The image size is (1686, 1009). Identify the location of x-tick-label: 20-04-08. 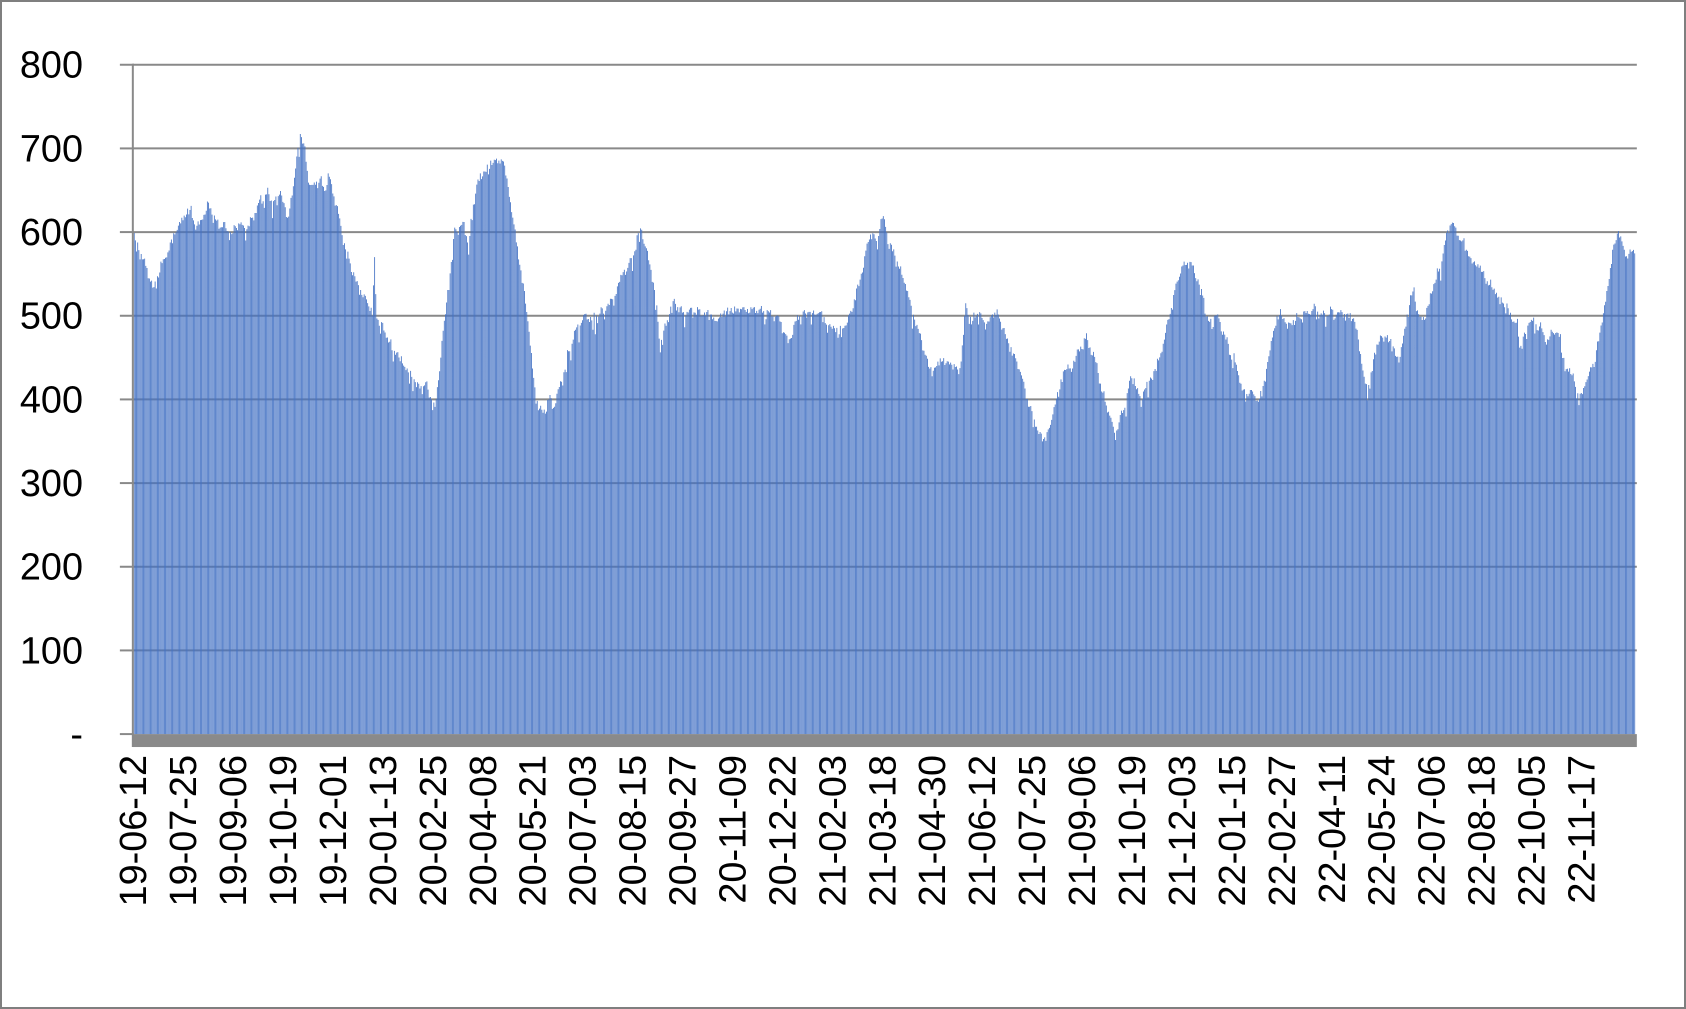
(484, 830).